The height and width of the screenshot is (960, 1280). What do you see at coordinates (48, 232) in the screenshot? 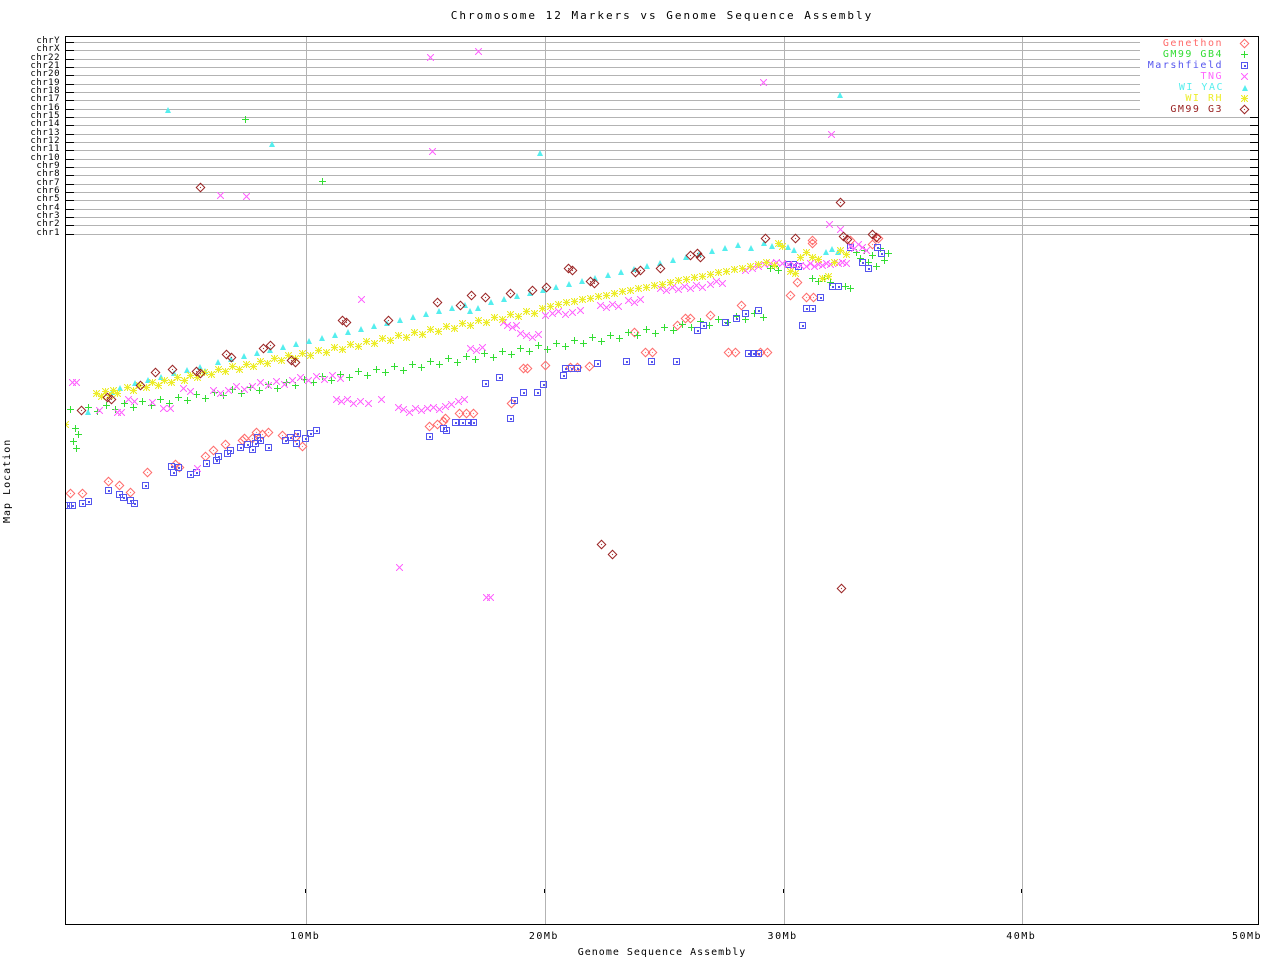
I see `y-tick-label-chr1: chr1` at bounding box center [48, 232].